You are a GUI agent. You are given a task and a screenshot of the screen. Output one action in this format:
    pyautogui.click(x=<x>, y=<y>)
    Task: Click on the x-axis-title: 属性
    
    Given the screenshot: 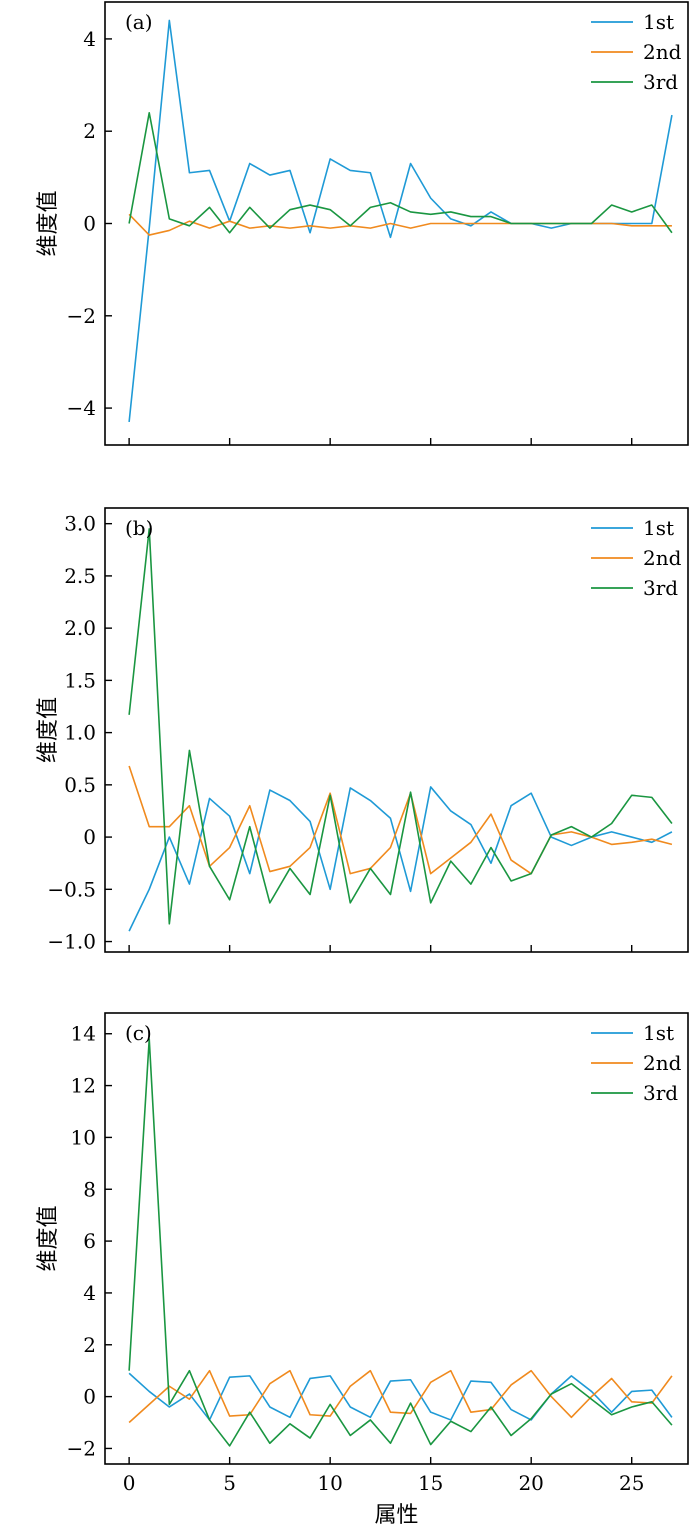 What is the action you would take?
    pyautogui.click(x=396, y=1515)
    